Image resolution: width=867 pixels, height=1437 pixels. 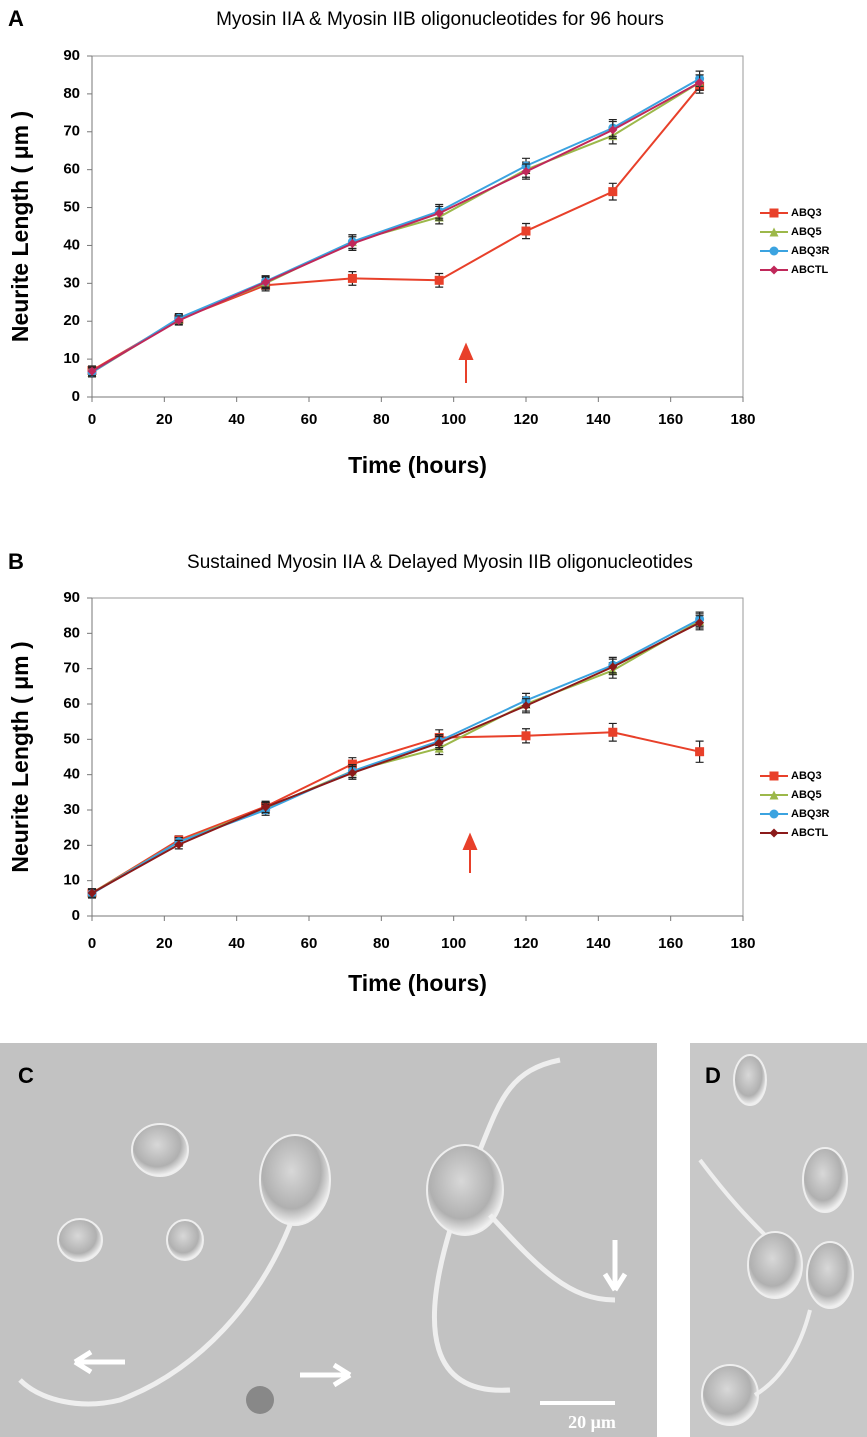 What do you see at coordinates (778, 1240) in the screenshot?
I see `micrograph-d: D` at bounding box center [778, 1240].